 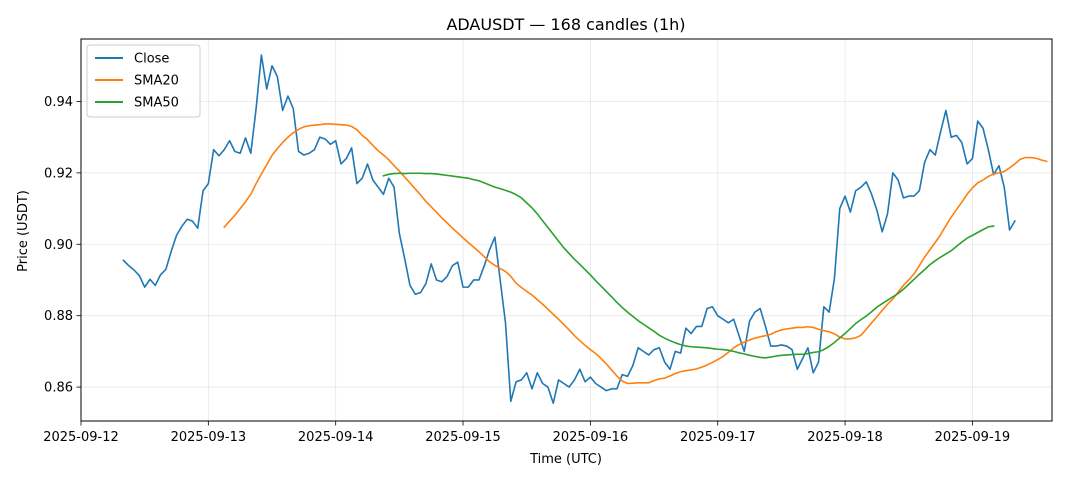 I want to click on x-tick-label: 2025-09-19, so click(x=973, y=437).